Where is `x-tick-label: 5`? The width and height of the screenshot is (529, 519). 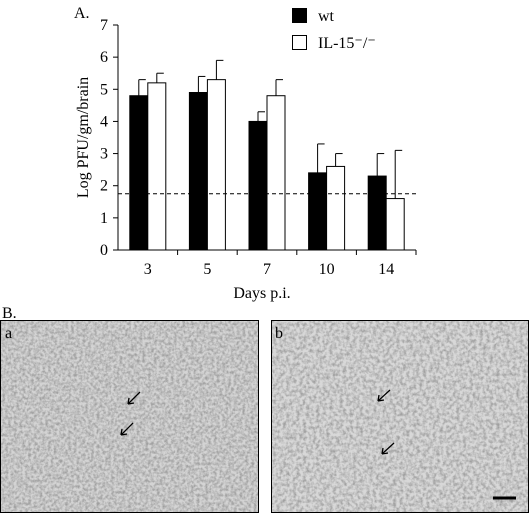
x-tick-label: 5 is located at coordinates (207, 269).